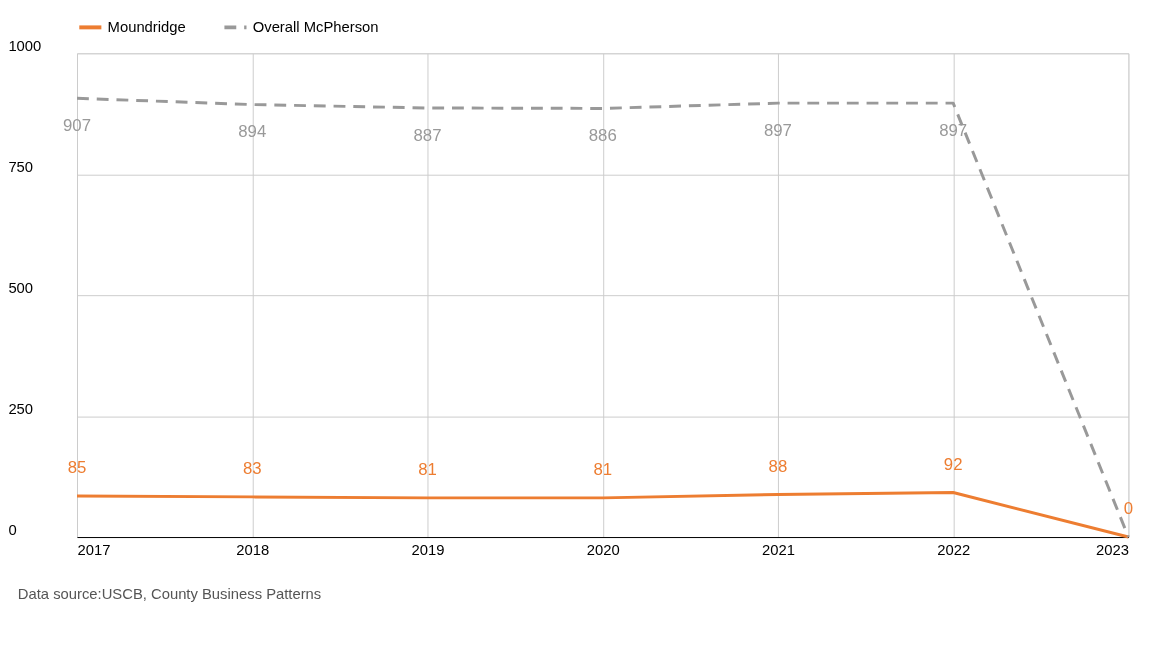 The width and height of the screenshot is (1161, 664). Describe the element at coordinates (427, 135) in the screenshot. I see `data-label: 887` at that location.